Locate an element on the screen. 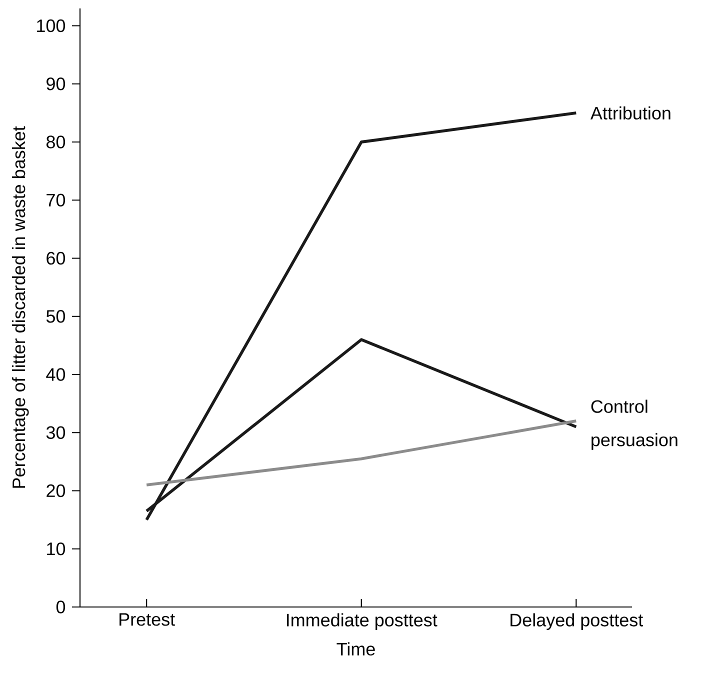 This screenshot has width=702, height=677. y-tick-label: 80 is located at coordinates (56, 142).